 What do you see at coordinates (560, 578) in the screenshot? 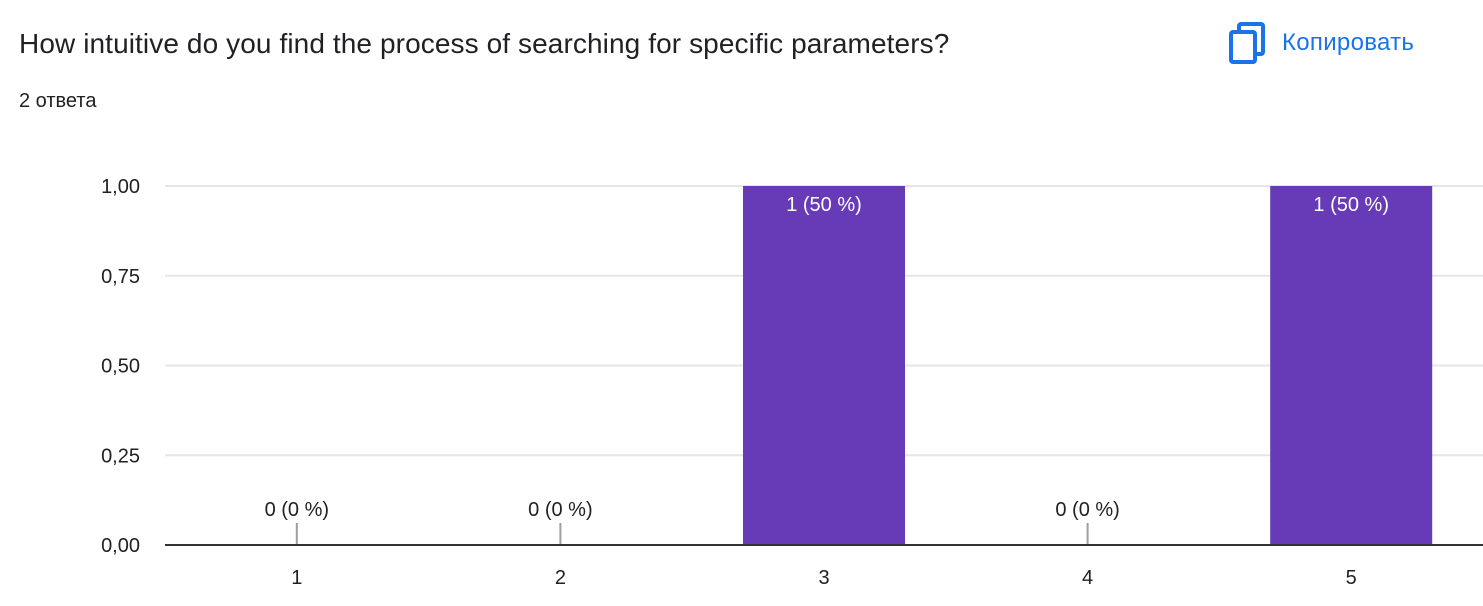
I see `x-tick-label: 2` at bounding box center [560, 578].